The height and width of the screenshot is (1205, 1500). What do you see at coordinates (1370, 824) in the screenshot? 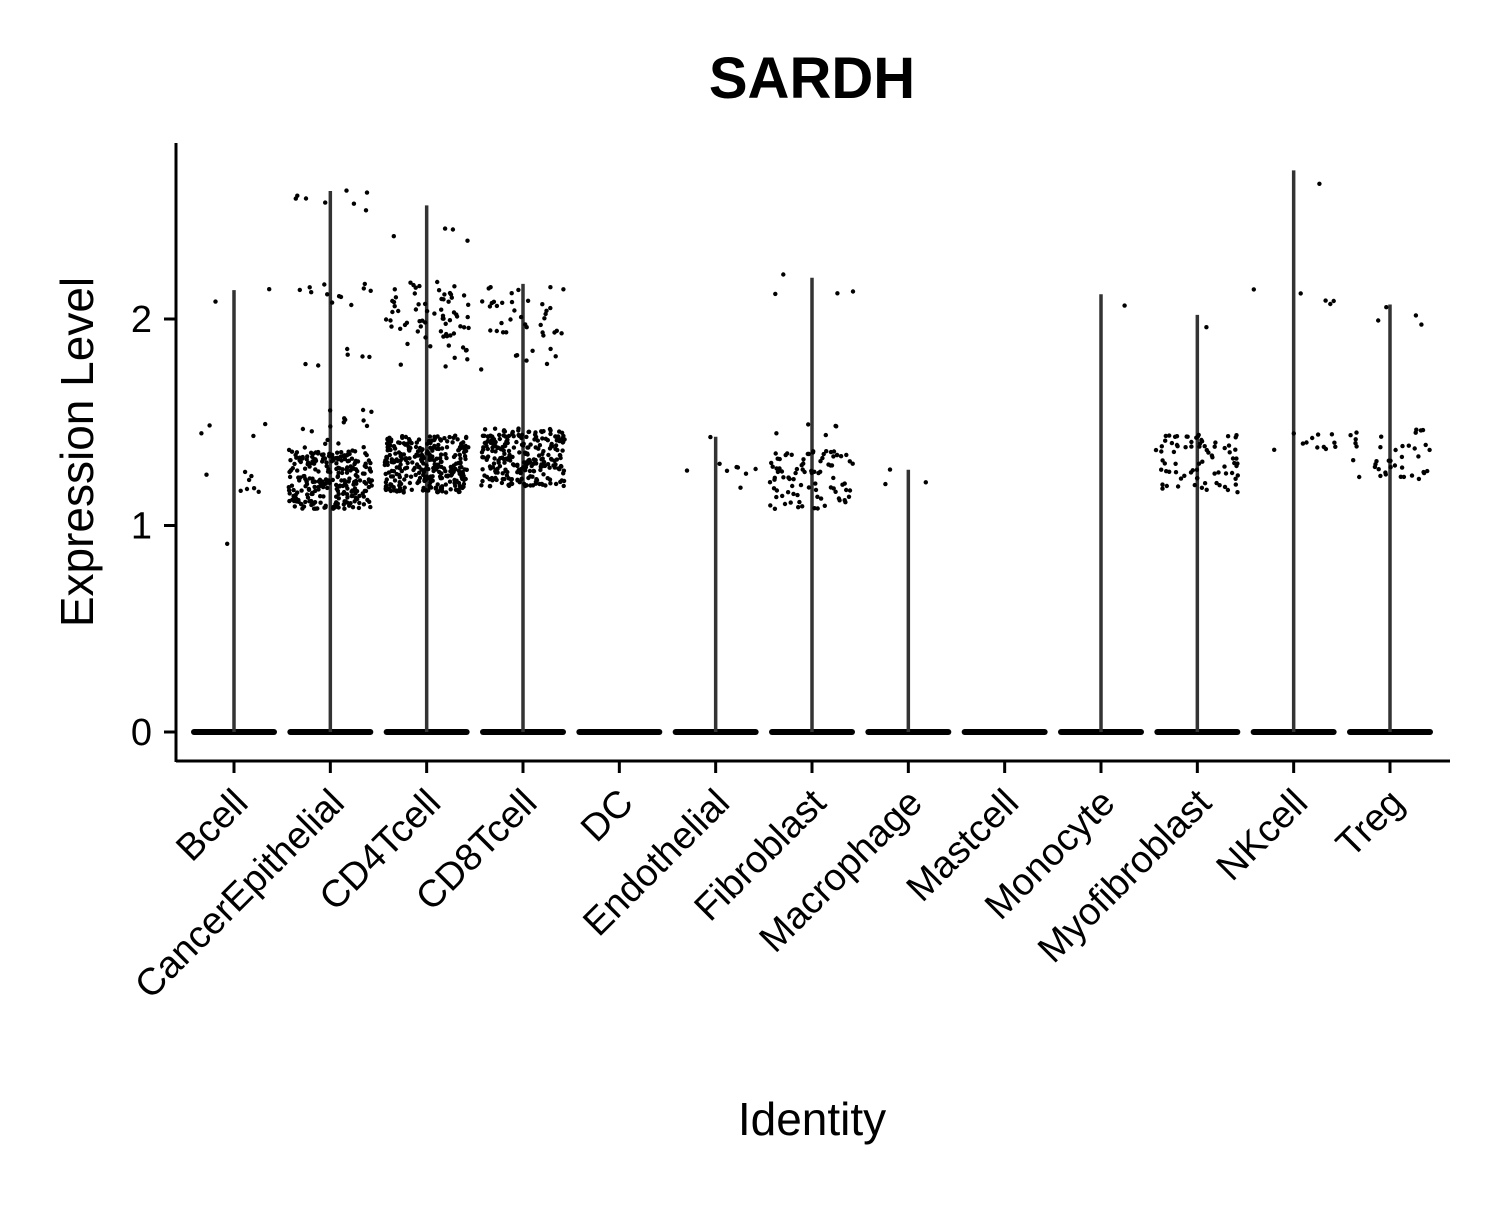
I see `x-tick-label: Treg` at bounding box center [1370, 824].